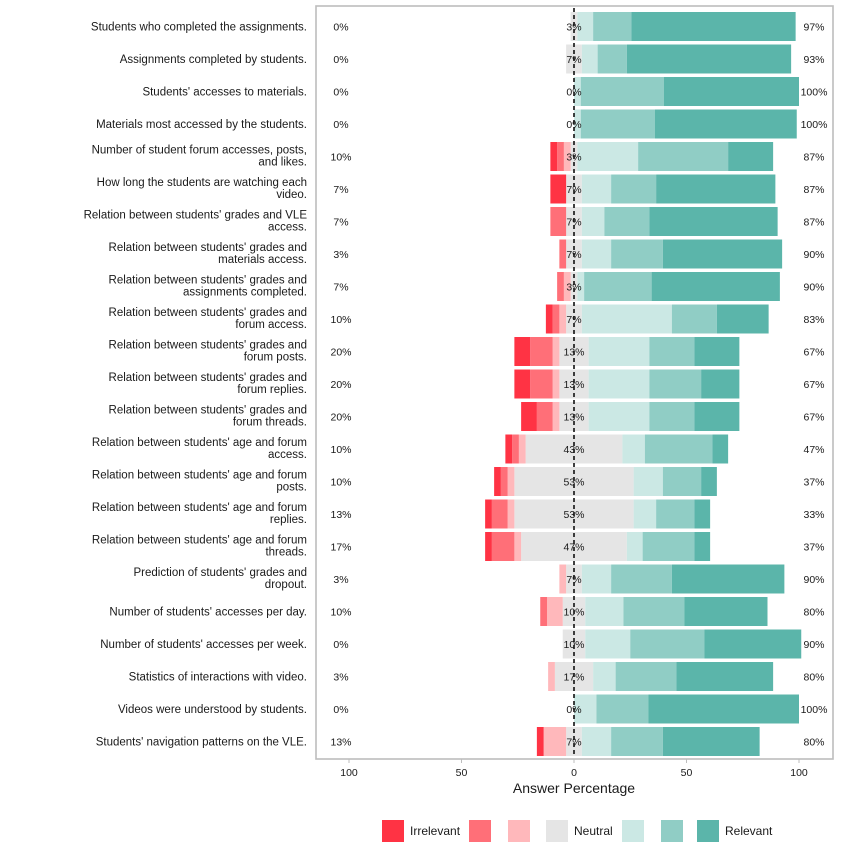 This screenshot has width=841, height=857. Describe the element at coordinates (813, 515) in the screenshot. I see `right-percent-label: 33%` at that location.